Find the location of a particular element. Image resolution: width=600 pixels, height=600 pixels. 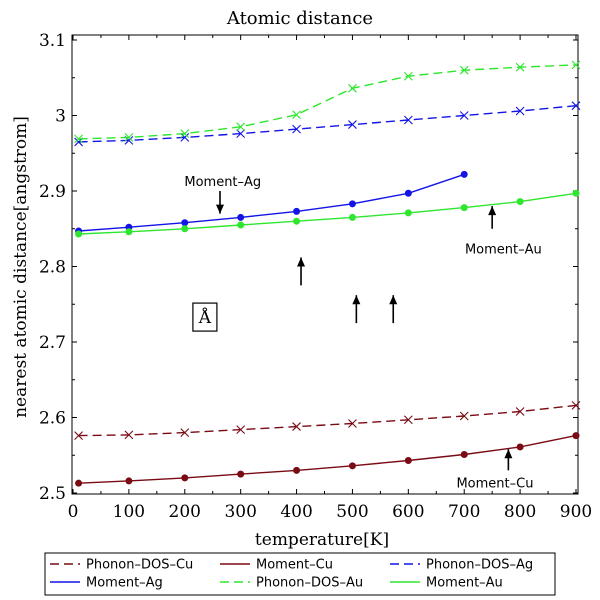

y-tick-label: 3 is located at coordinates (60, 117).